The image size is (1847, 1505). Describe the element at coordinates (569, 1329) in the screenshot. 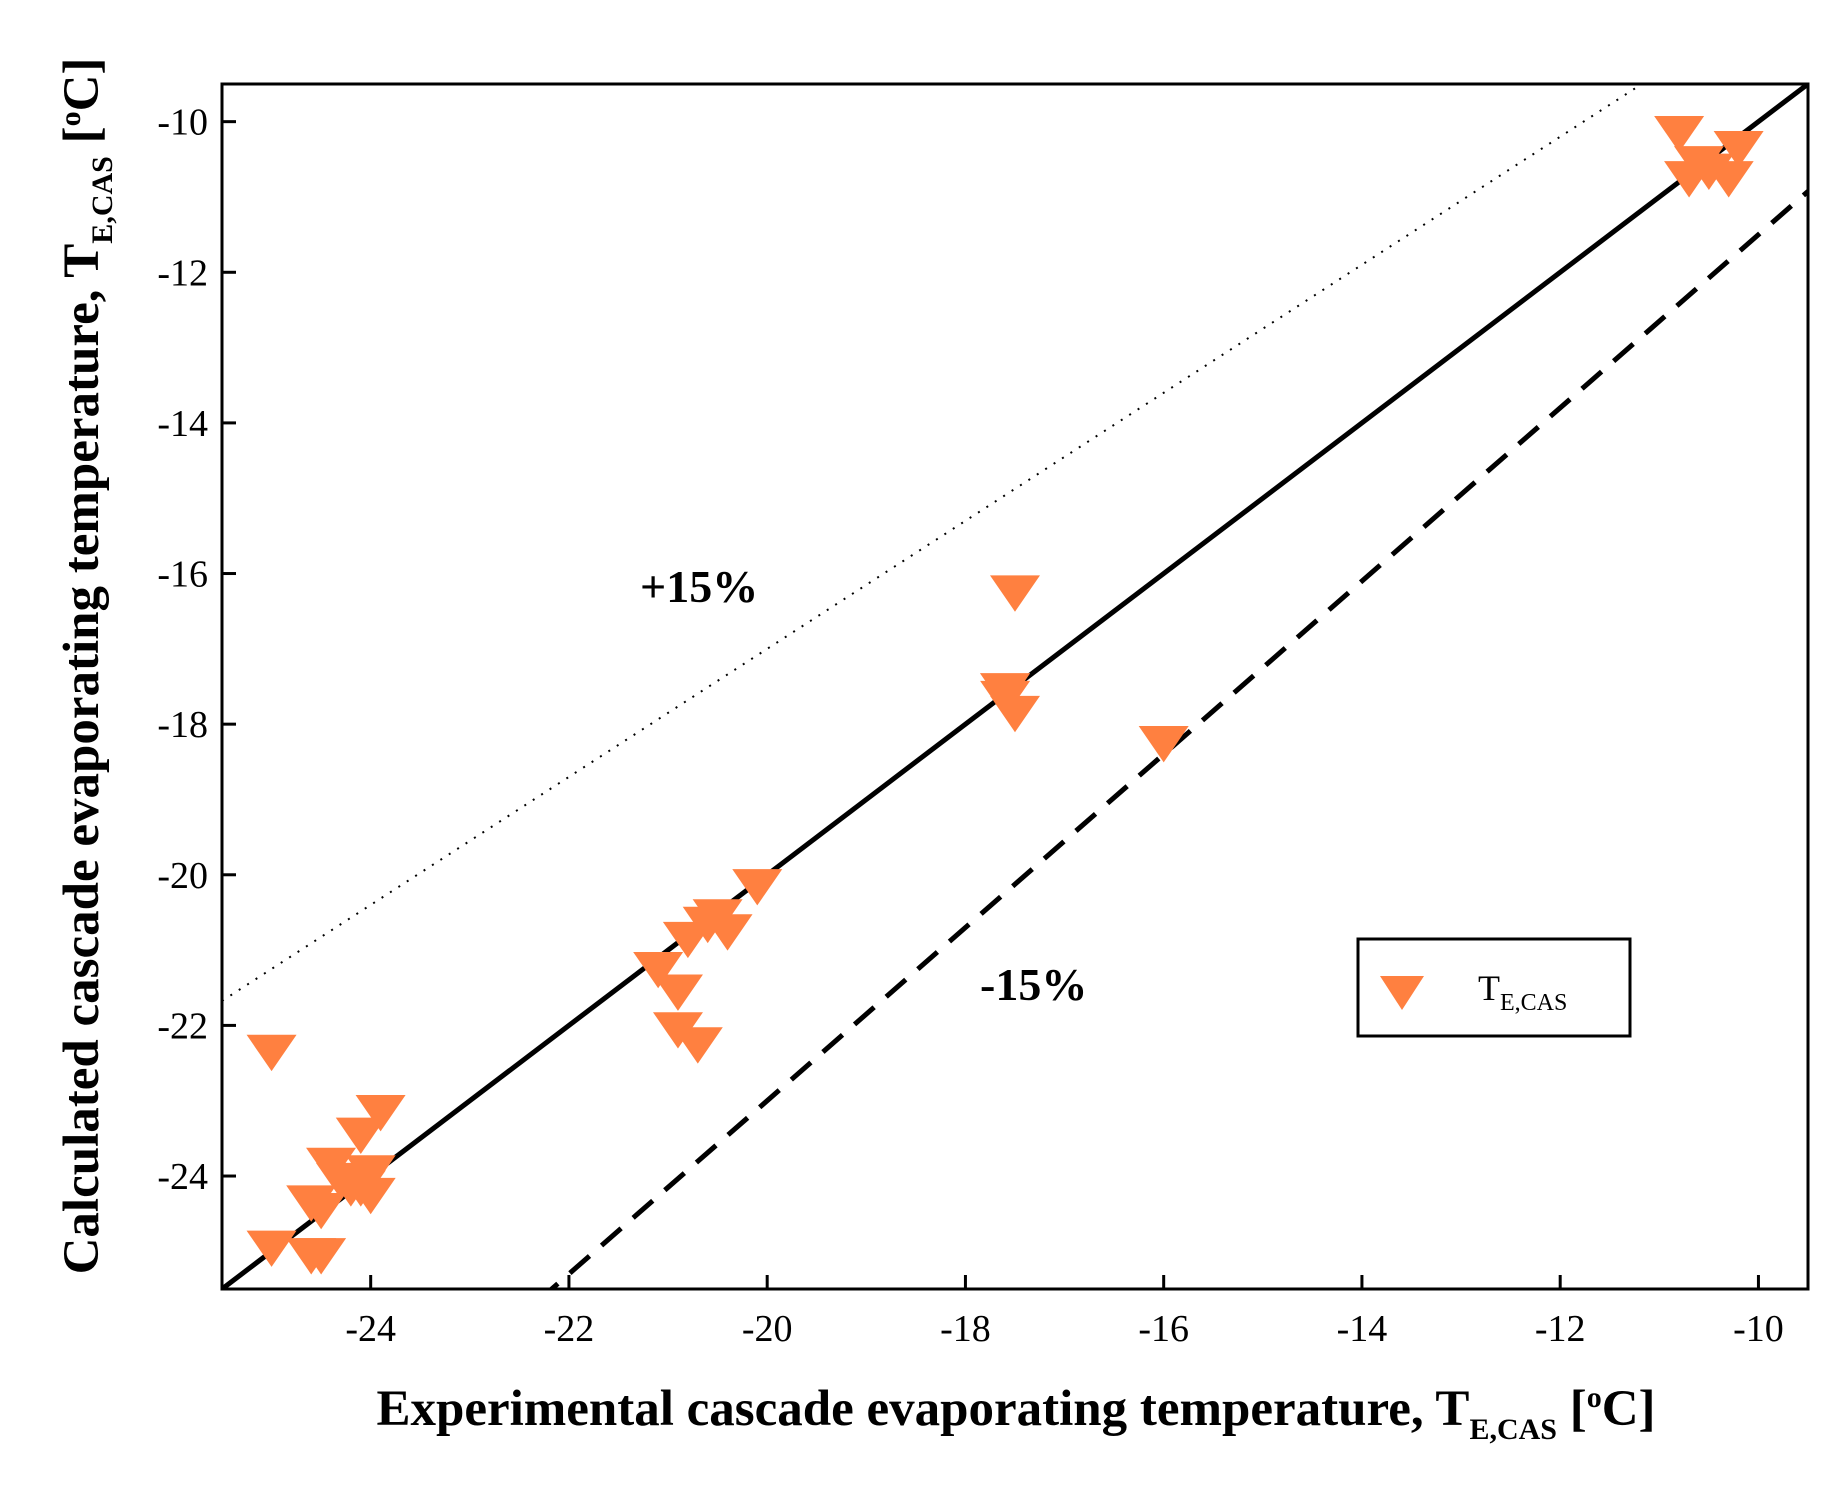

I see `x-tick-label: -22` at that location.